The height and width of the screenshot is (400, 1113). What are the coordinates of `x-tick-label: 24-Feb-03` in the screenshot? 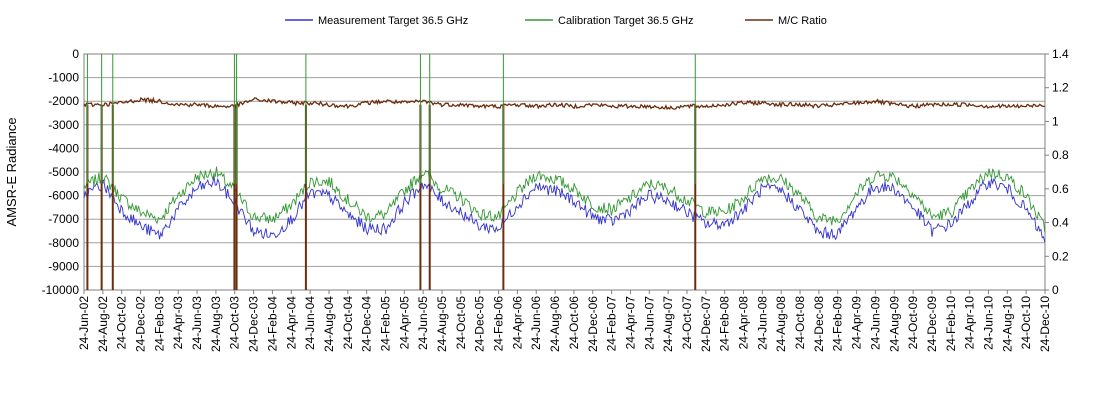 It's located at (159, 324).